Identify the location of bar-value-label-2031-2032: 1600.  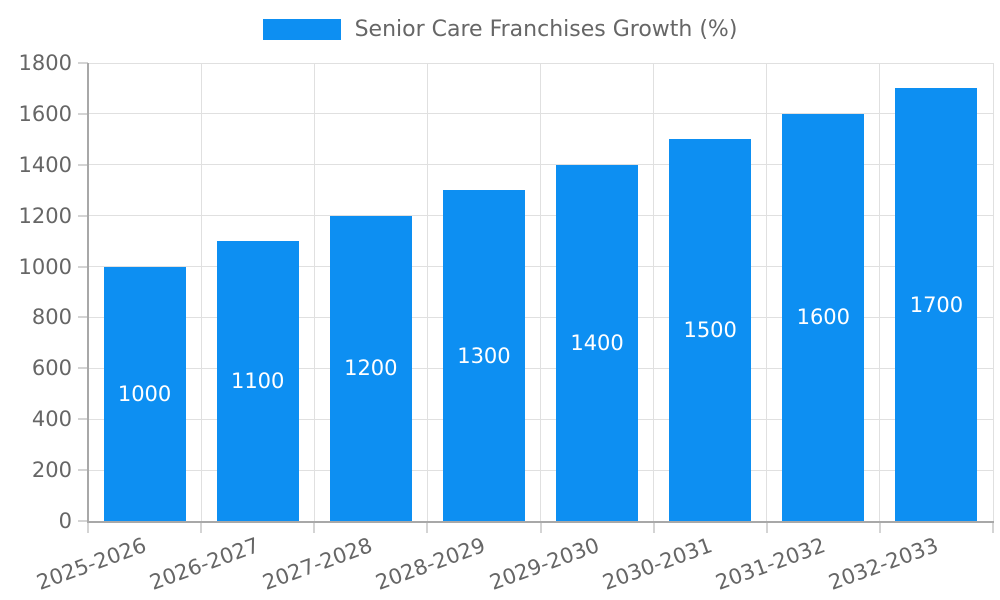
(823, 317).